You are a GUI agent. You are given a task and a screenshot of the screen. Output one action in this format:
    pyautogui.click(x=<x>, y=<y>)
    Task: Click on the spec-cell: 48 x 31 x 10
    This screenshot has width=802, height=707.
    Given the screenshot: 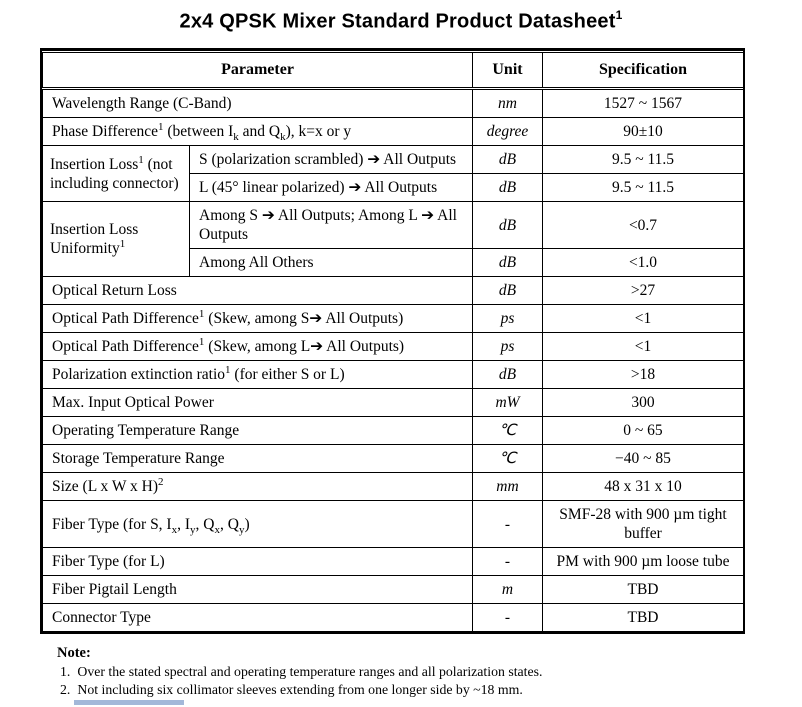 What is the action you would take?
    pyautogui.click(x=643, y=486)
    